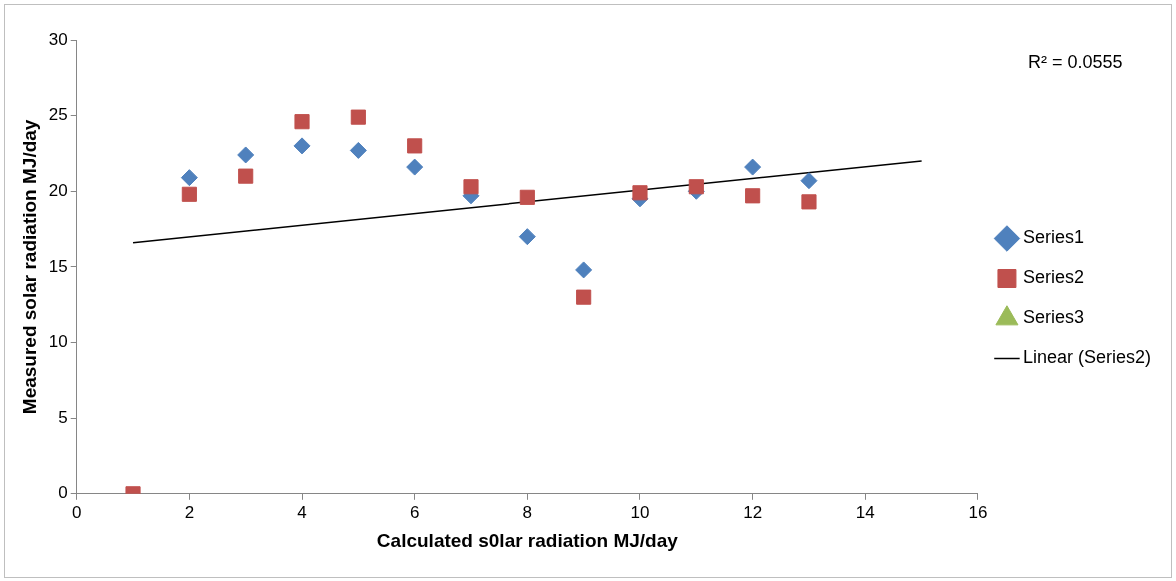 The image size is (1176, 581). What do you see at coordinates (63, 493) in the screenshot?
I see `y-tick-label: 0` at bounding box center [63, 493].